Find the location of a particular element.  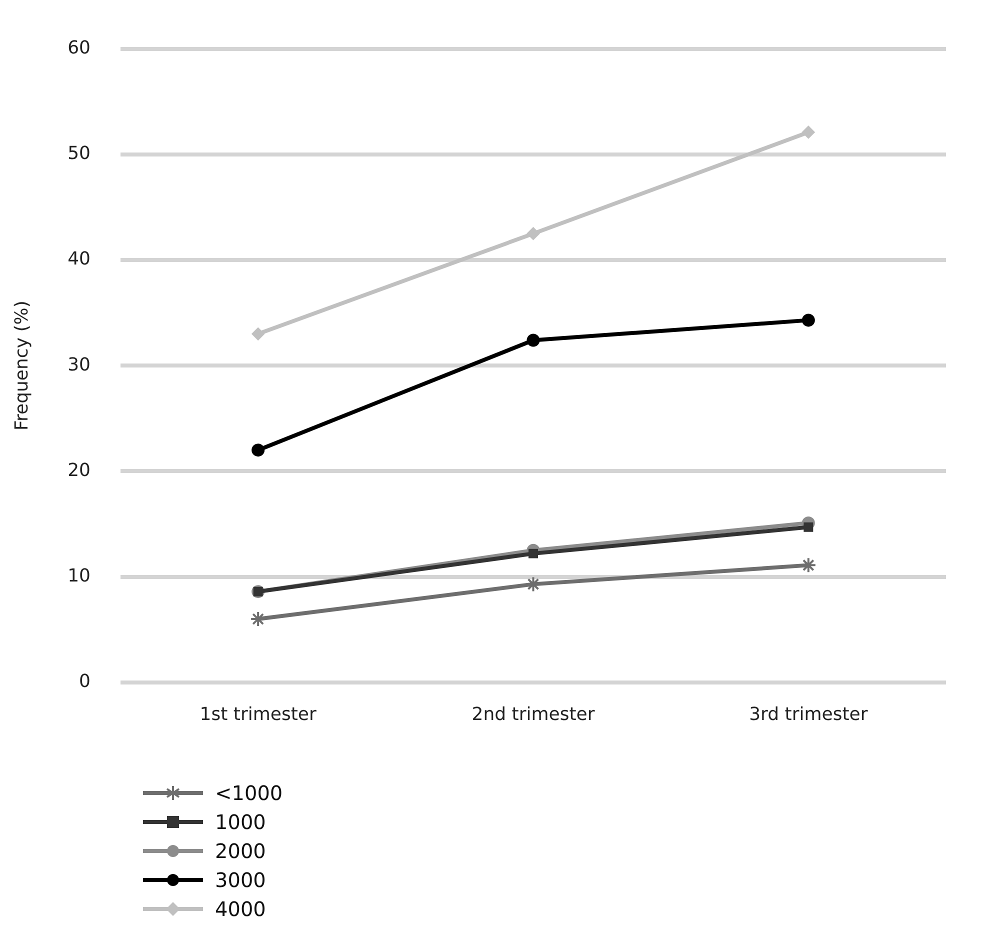

legend-label: 2000 is located at coordinates (240, 850).